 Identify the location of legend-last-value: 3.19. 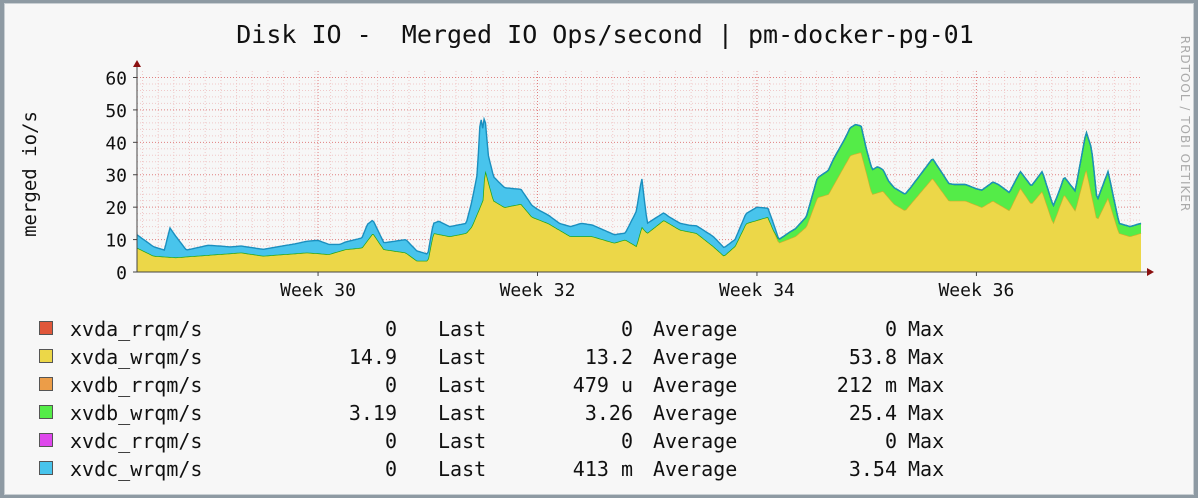
(372, 413).